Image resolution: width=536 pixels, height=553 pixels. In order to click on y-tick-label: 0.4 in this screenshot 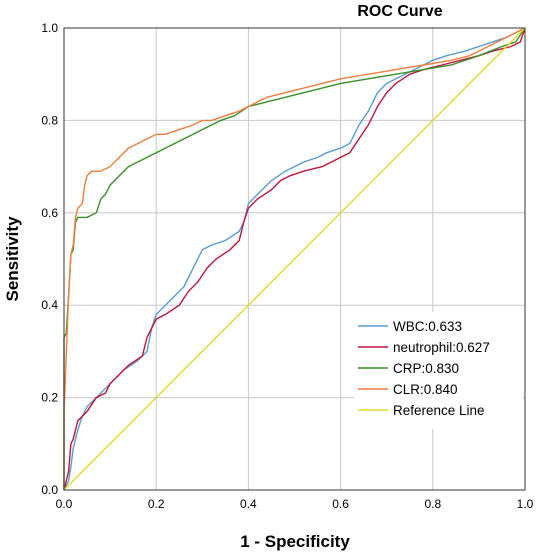, I will do `click(49, 305)`.